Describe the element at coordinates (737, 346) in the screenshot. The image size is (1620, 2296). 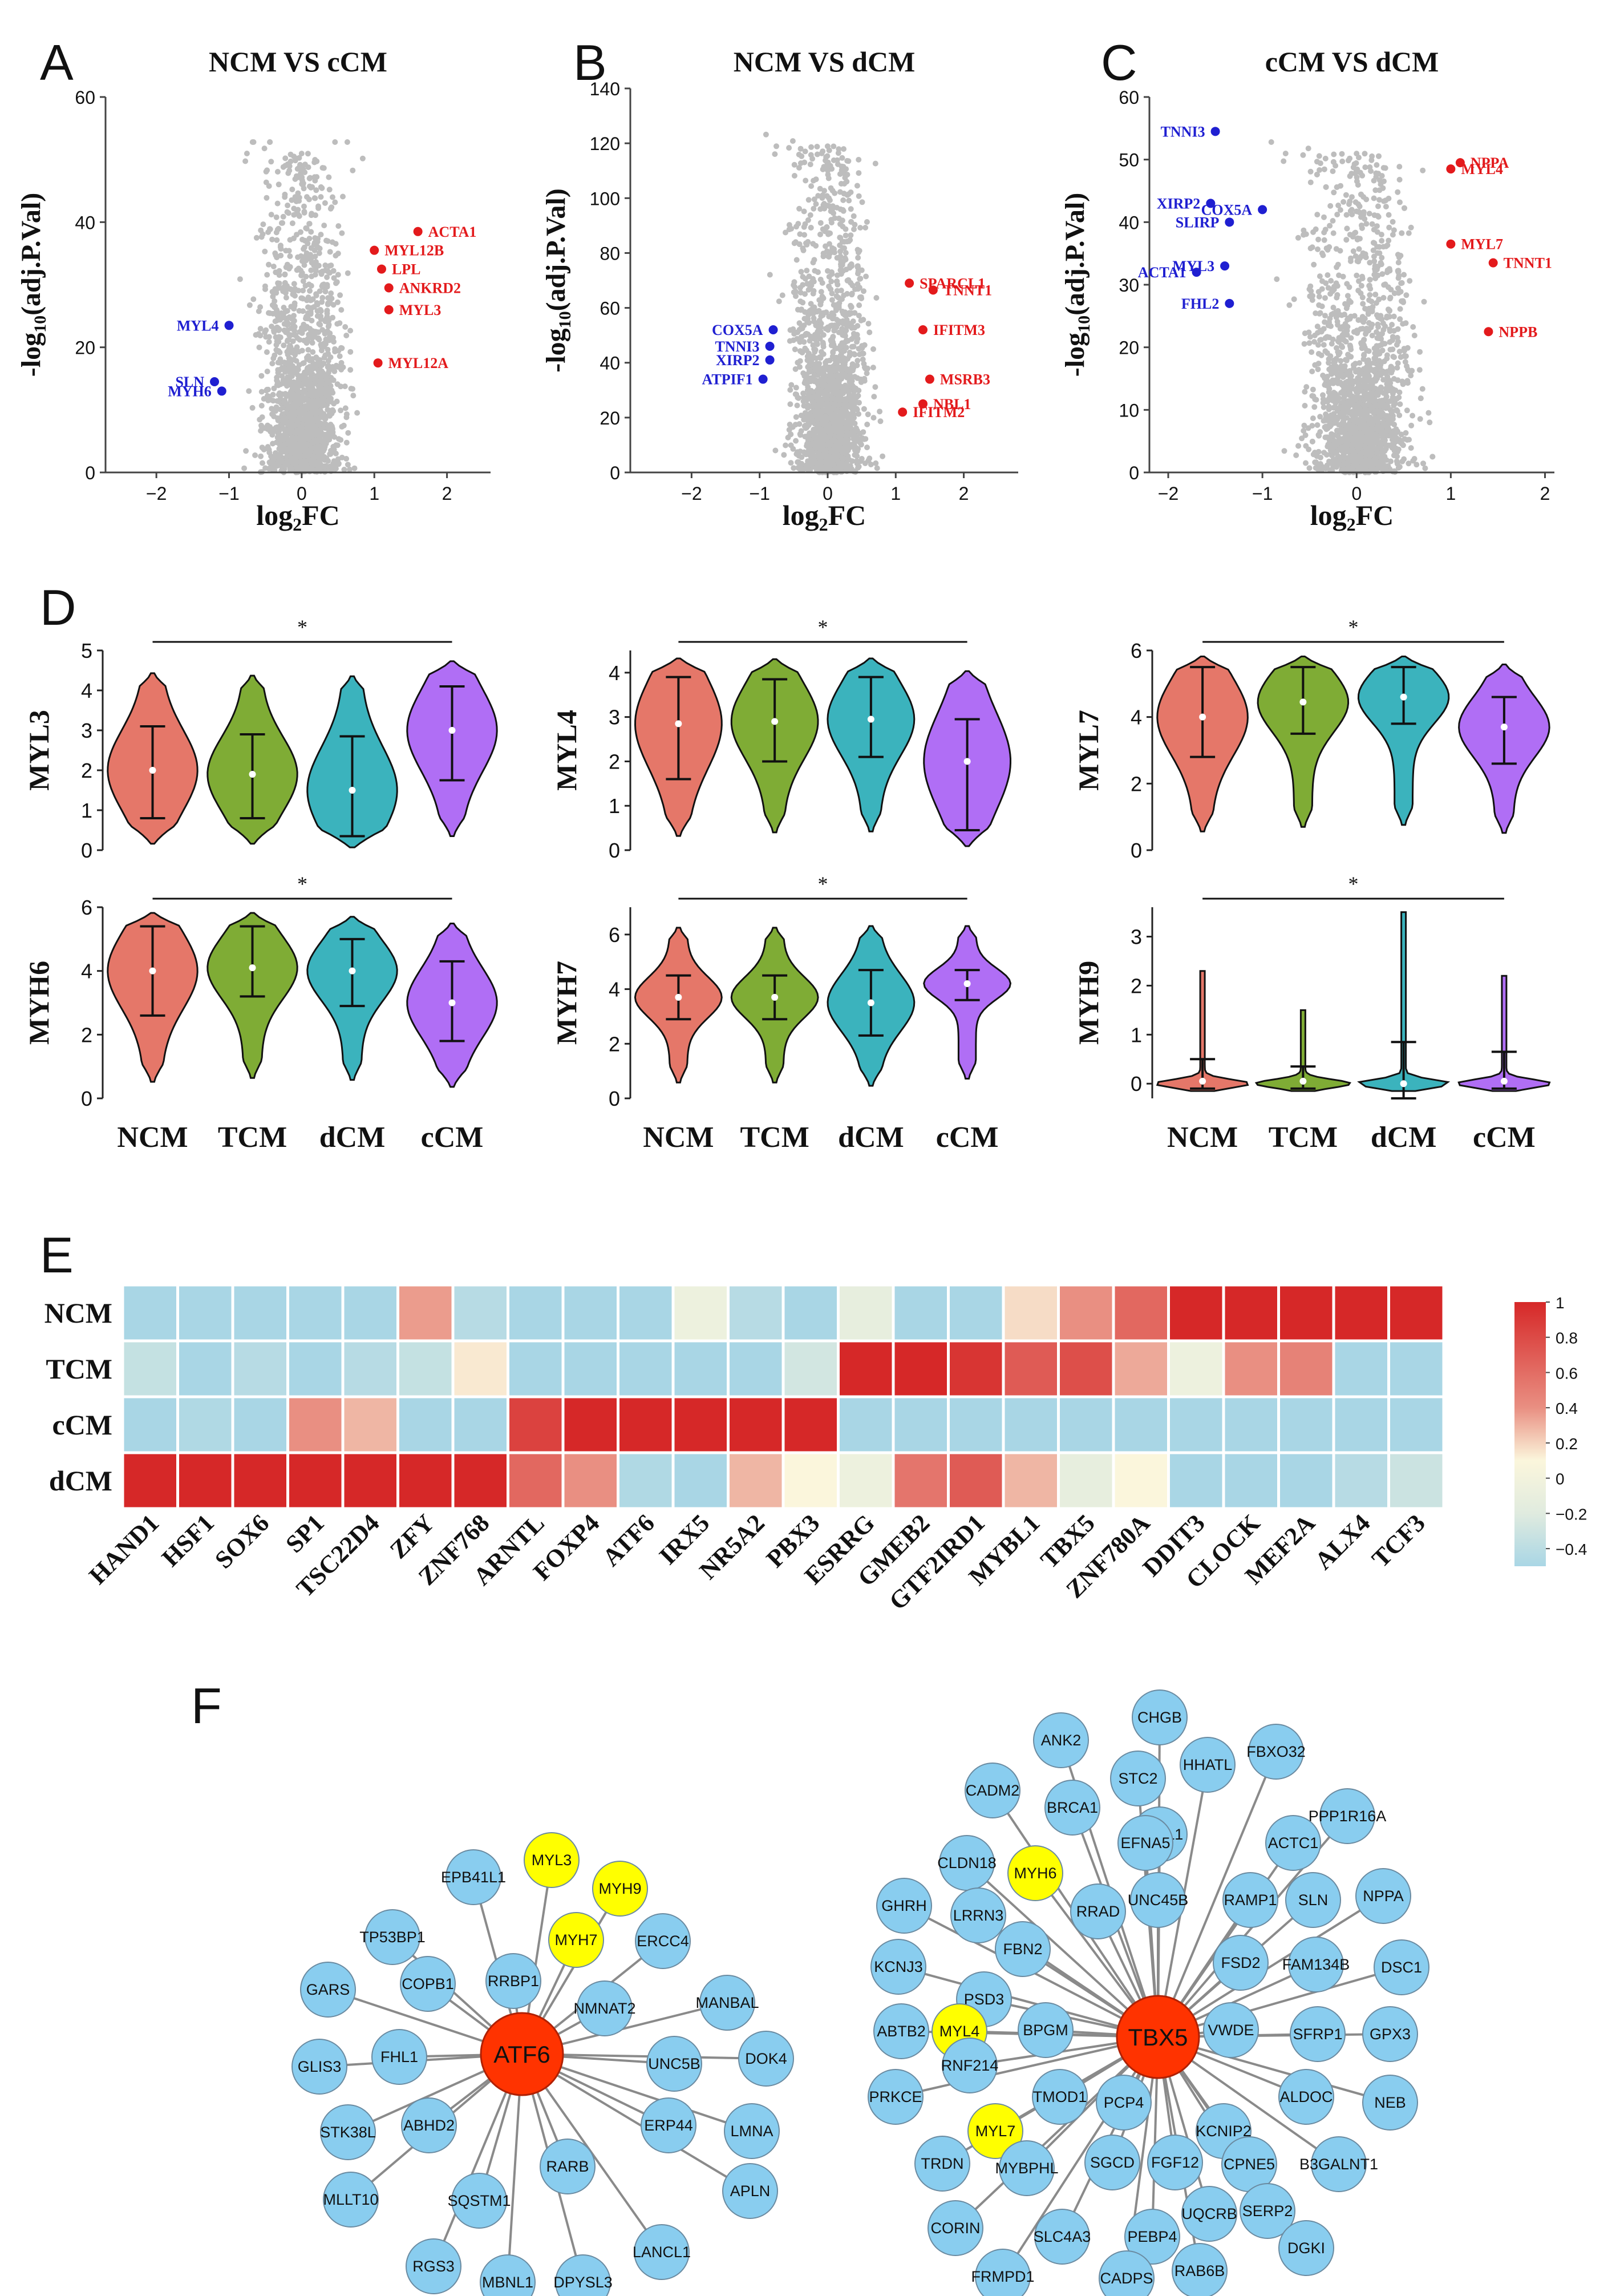
I see `gene-label: TNNI3` at that location.